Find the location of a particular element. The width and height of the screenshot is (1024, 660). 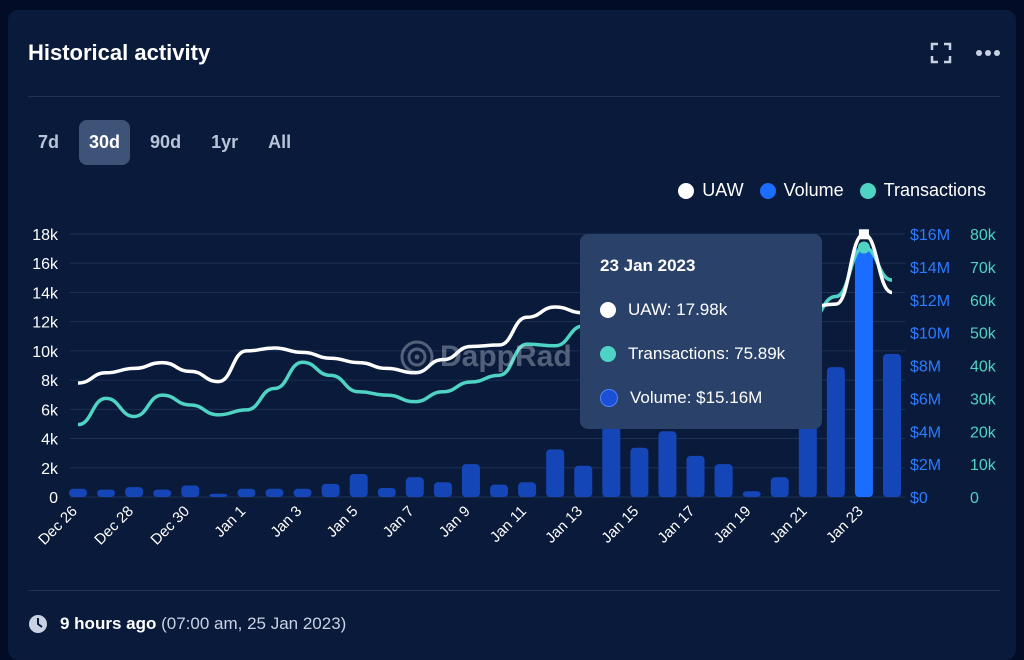

tooltip-row-uaw: UAW: 17.98k is located at coordinates (663, 310).